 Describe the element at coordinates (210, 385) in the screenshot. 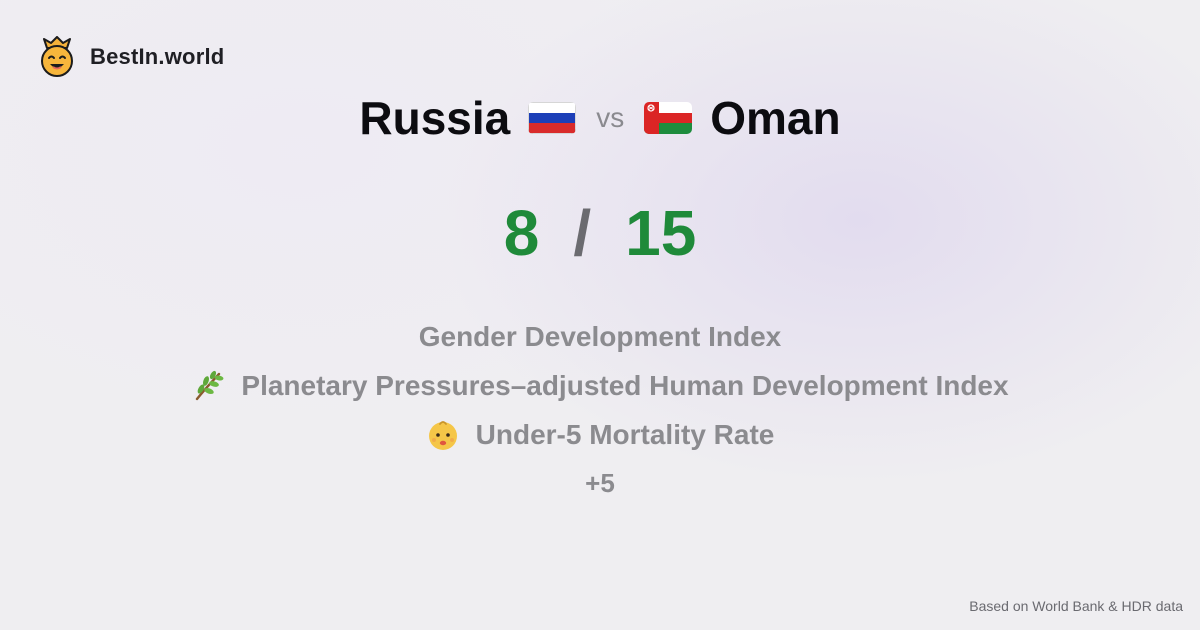

I see `herb-icon` at that location.